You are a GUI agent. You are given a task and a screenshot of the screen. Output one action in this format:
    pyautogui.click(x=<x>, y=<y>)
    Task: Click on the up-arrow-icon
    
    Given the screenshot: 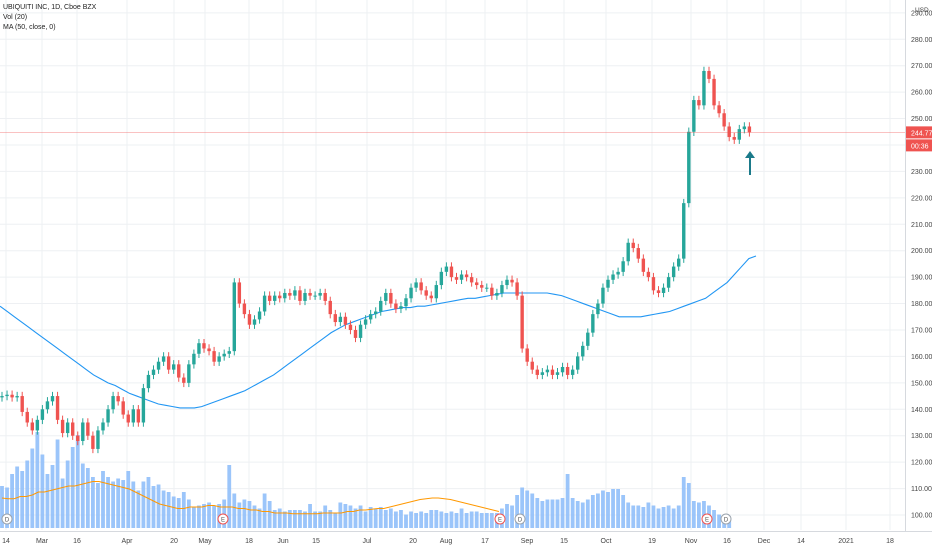 What is the action you would take?
    pyautogui.click(x=750, y=163)
    